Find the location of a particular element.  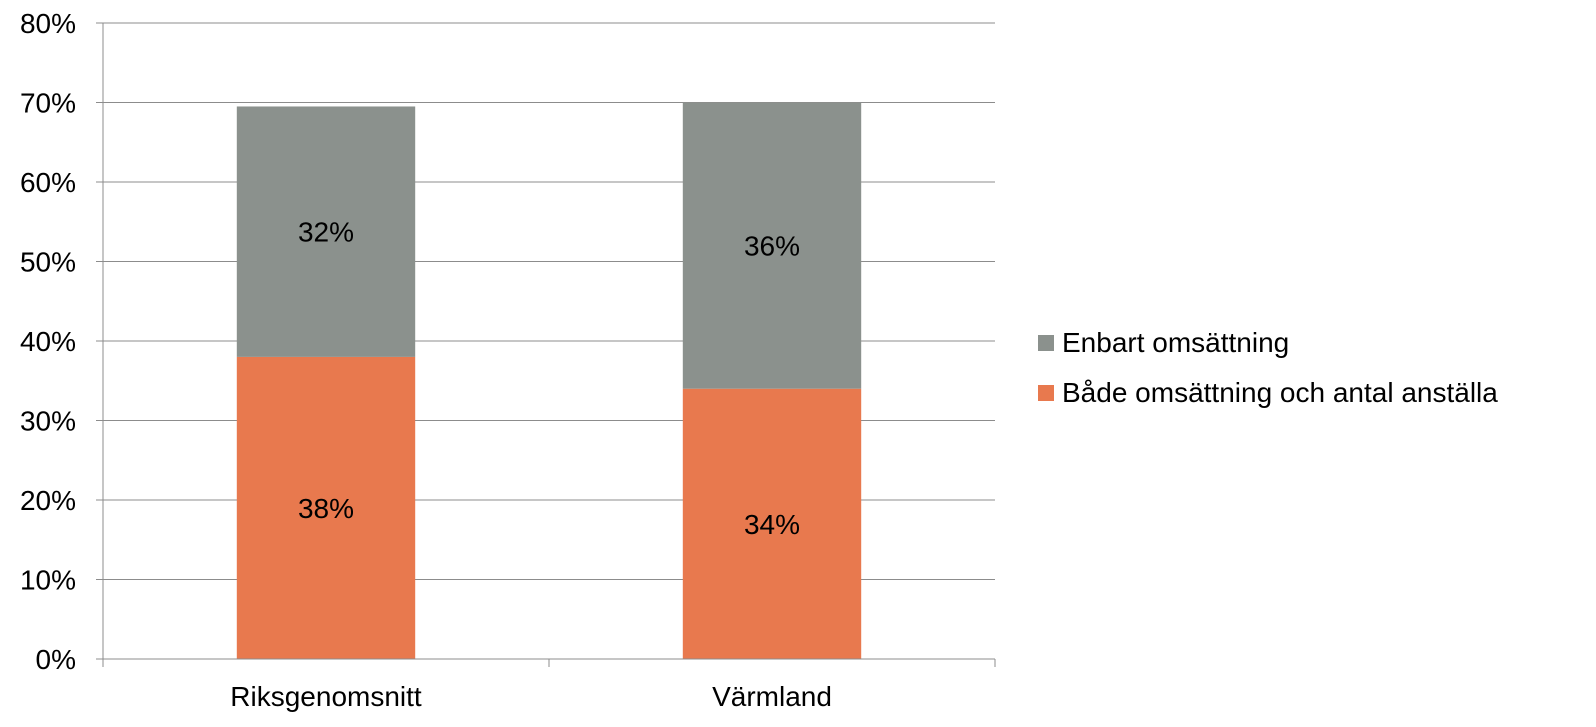

y-tick-label: 10% is located at coordinates (48, 580).